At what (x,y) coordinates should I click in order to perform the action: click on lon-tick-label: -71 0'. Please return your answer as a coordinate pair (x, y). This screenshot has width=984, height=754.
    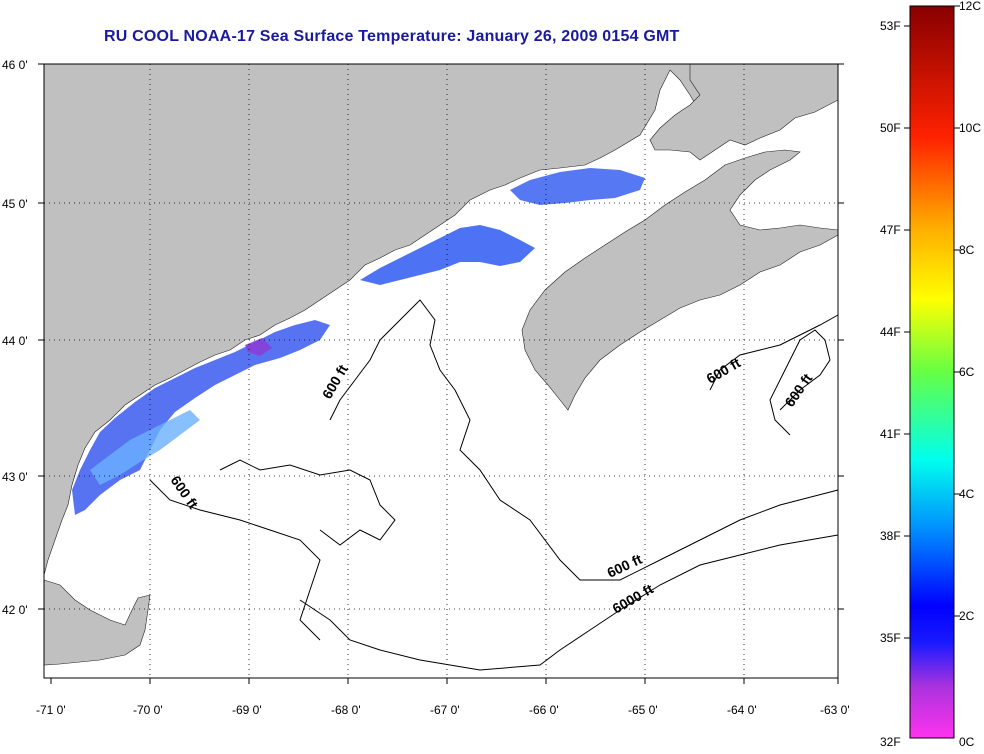
    Looking at the image, I should click on (51, 710).